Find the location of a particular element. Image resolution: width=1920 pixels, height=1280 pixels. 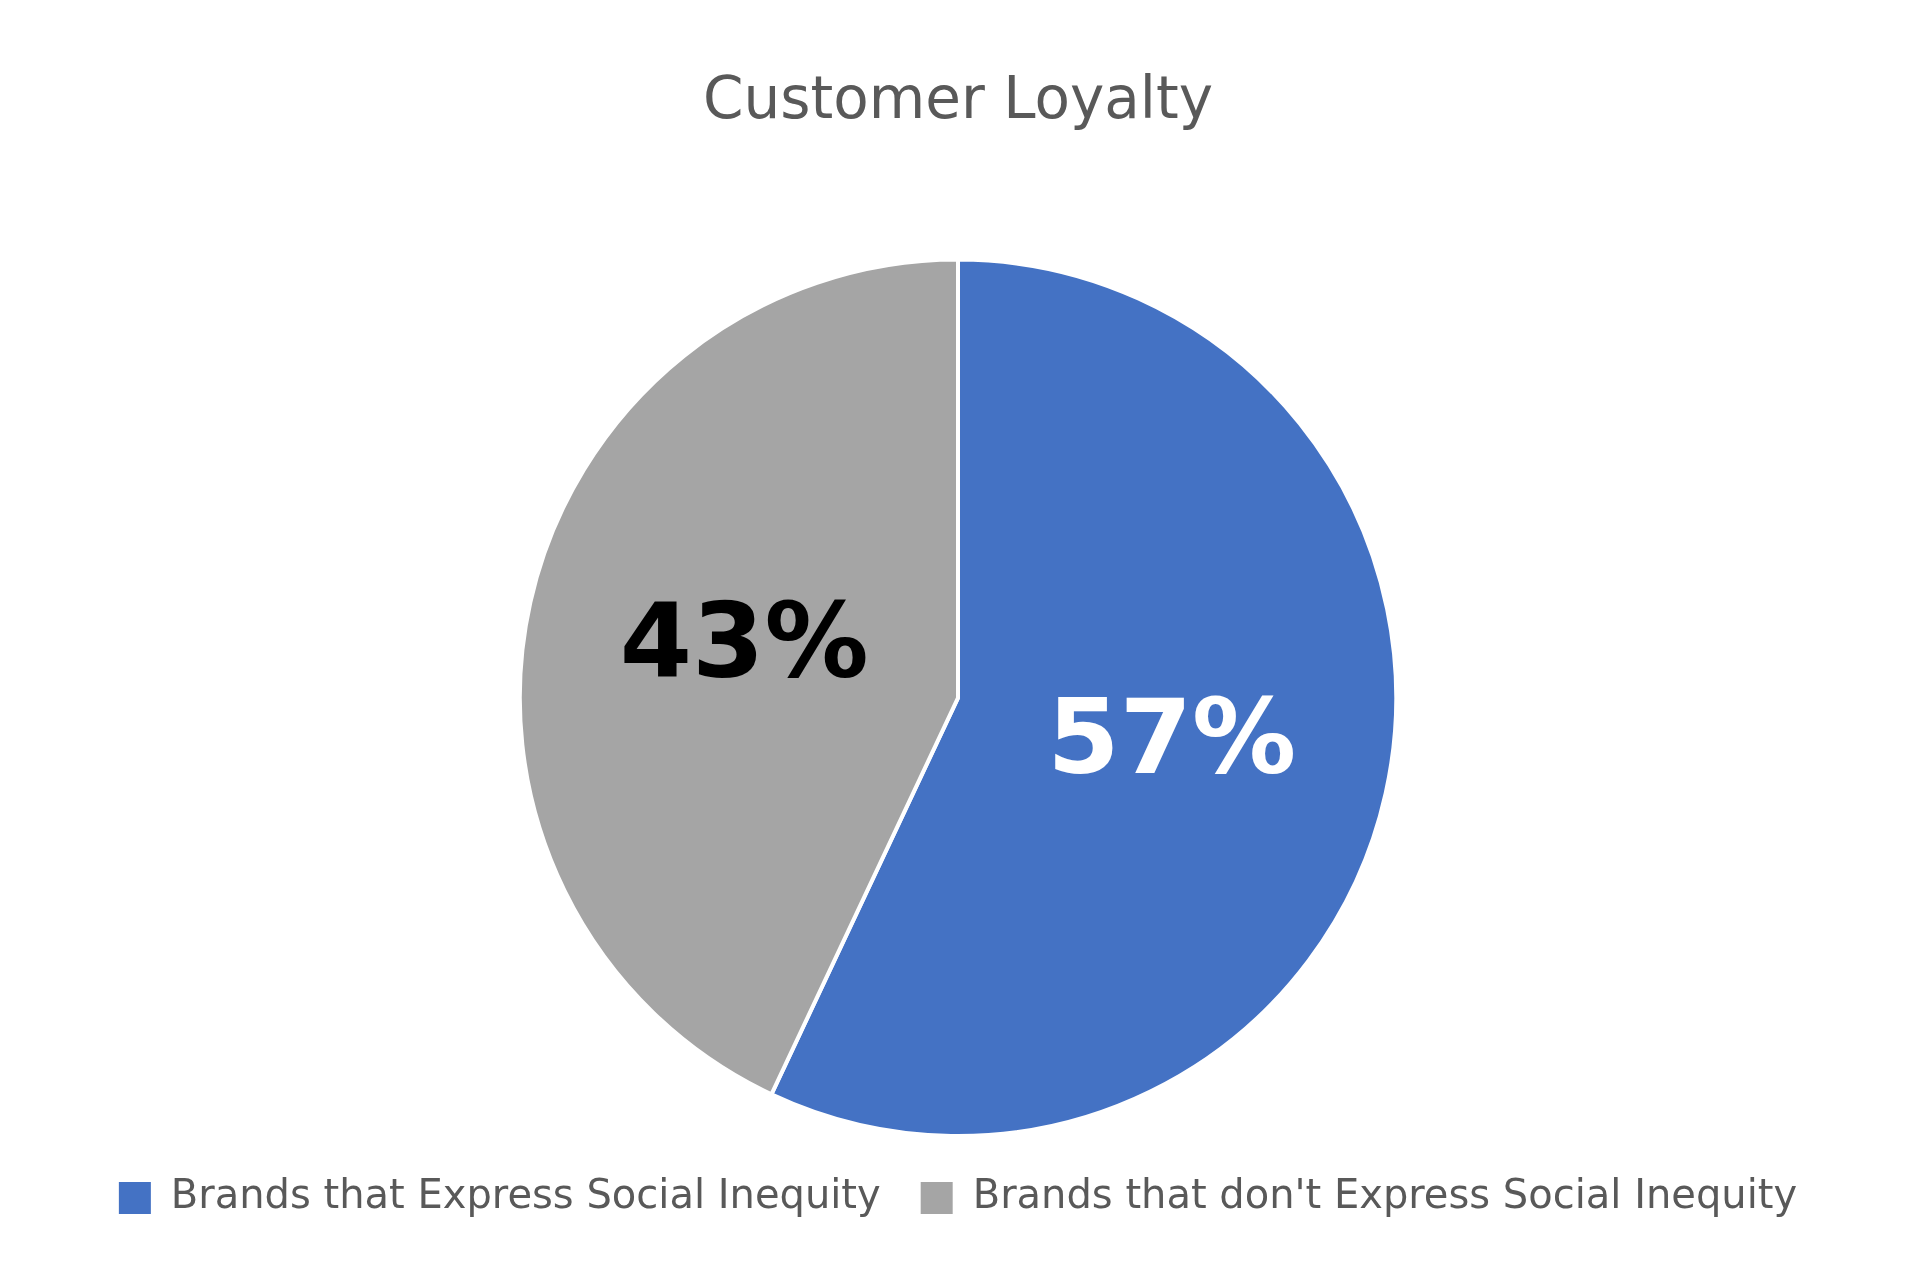

data-label: 57% is located at coordinates (1172, 736).